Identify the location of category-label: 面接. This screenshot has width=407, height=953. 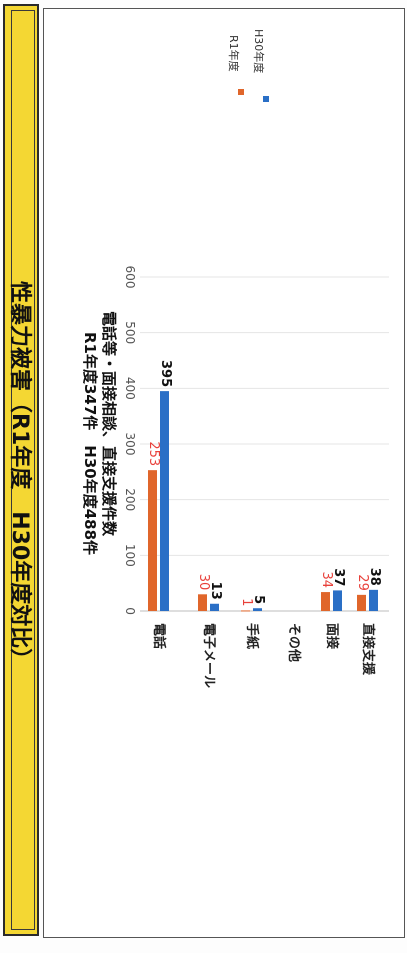
(332, 636).